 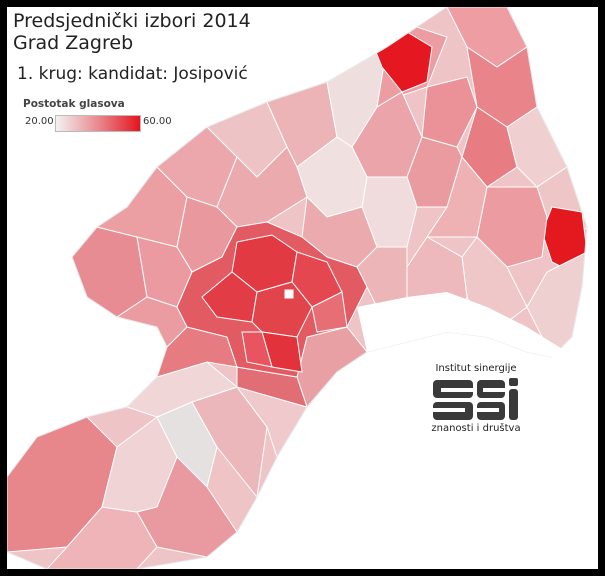 What do you see at coordinates (74, 104) in the screenshot?
I see `legend-title: Postotak glasova` at bounding box center [74, 104].